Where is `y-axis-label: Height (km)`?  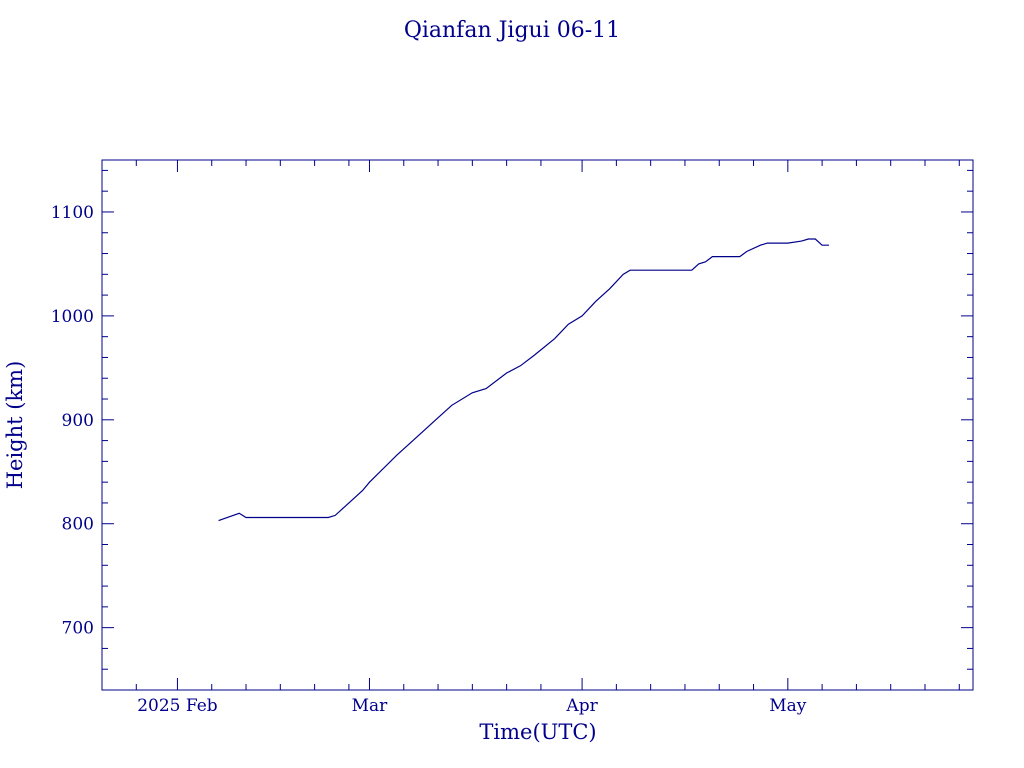 y-axis-label: Height (km) is located at coordinates (15, 425).